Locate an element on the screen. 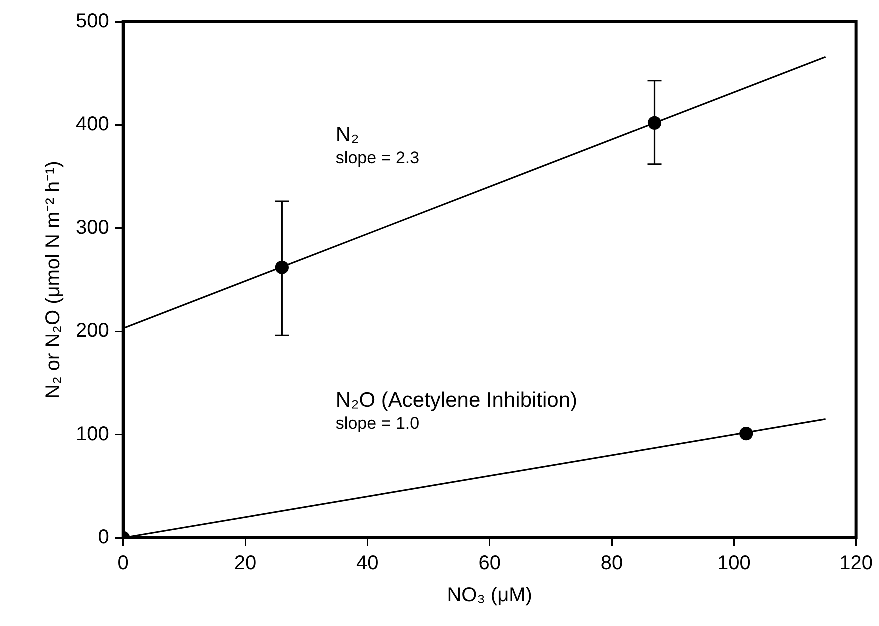 This screenshot has width=879, height=626. annotation: N₂O (Acetylene Inhibition) is located at coordinates (457, 400).